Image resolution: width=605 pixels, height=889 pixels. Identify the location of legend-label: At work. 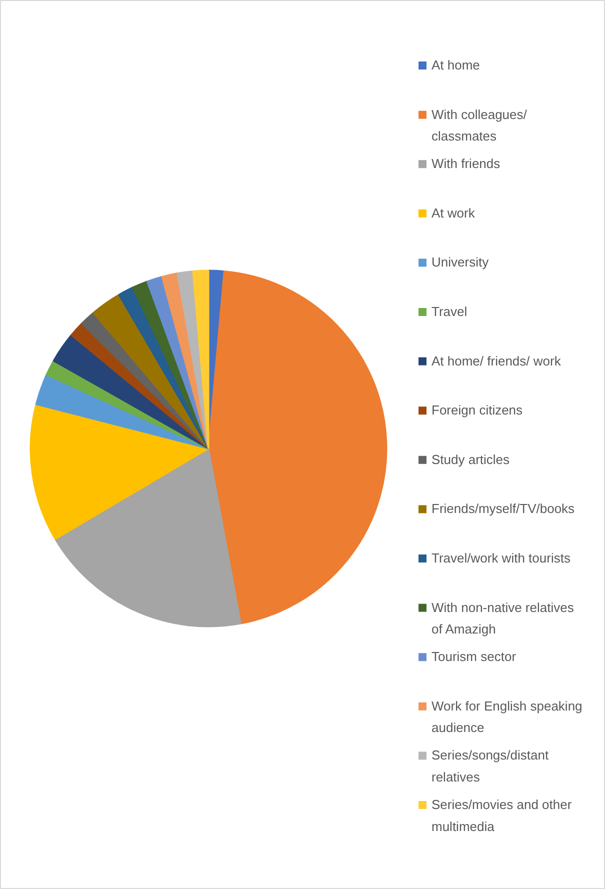
(454, 212).